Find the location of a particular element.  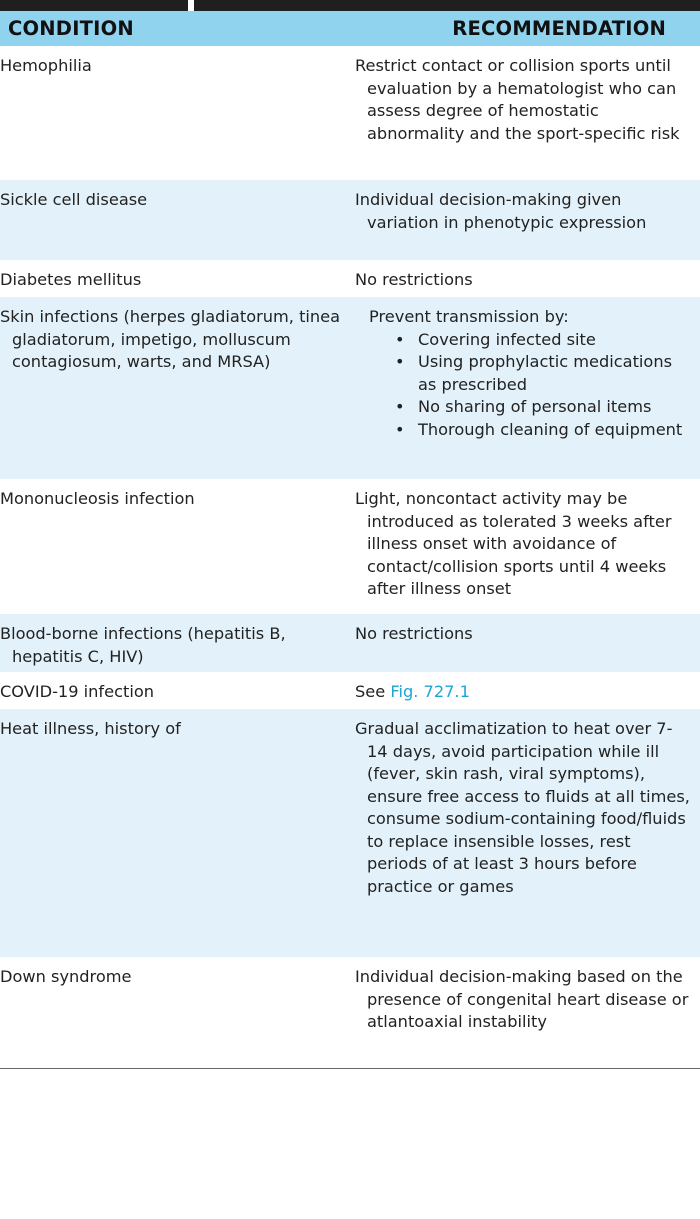

list-item: • No sharing of personal items is located at coordinates (543, 407).